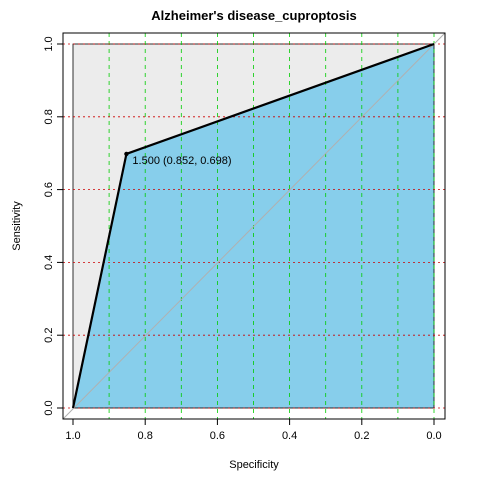 The height and width of the screenshot is (480, 480). Describe the element at coordinates (433, 436) in the screenshot. I see `x-tick-label: 0.0` at that location.